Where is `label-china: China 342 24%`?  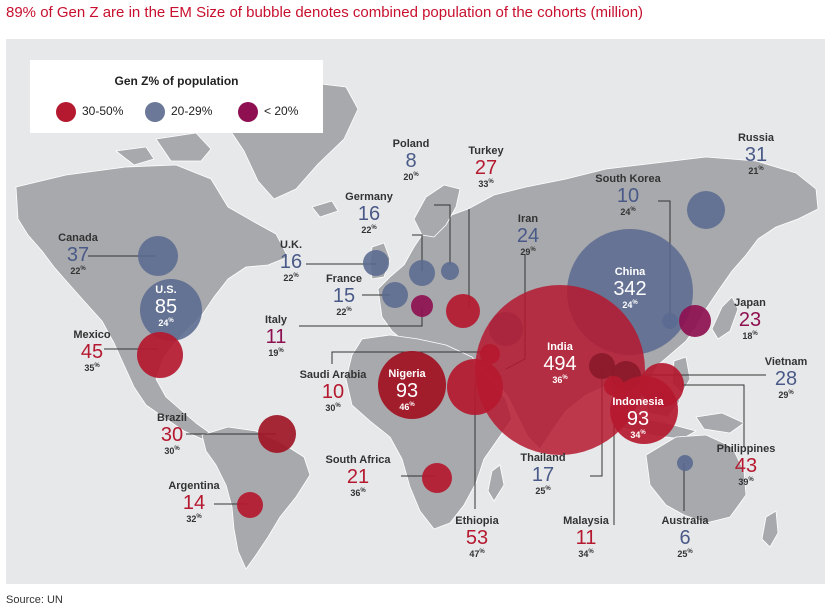 label-china: China 342 24% is located at coordinates (630, 288).